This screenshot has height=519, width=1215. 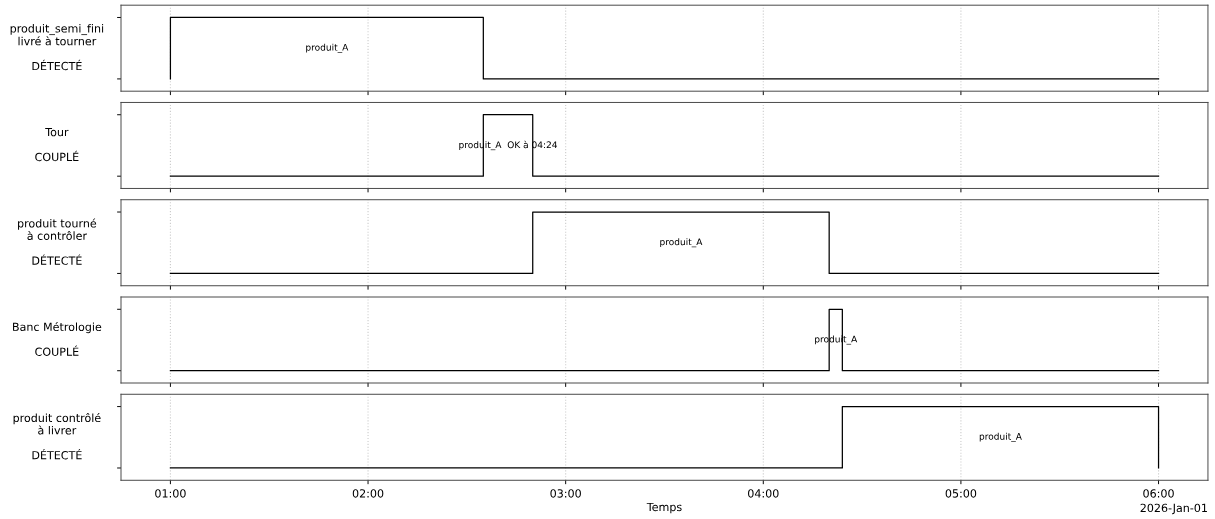 I want to click on x-tick-label: 05:00, so click(x=961, y=493).